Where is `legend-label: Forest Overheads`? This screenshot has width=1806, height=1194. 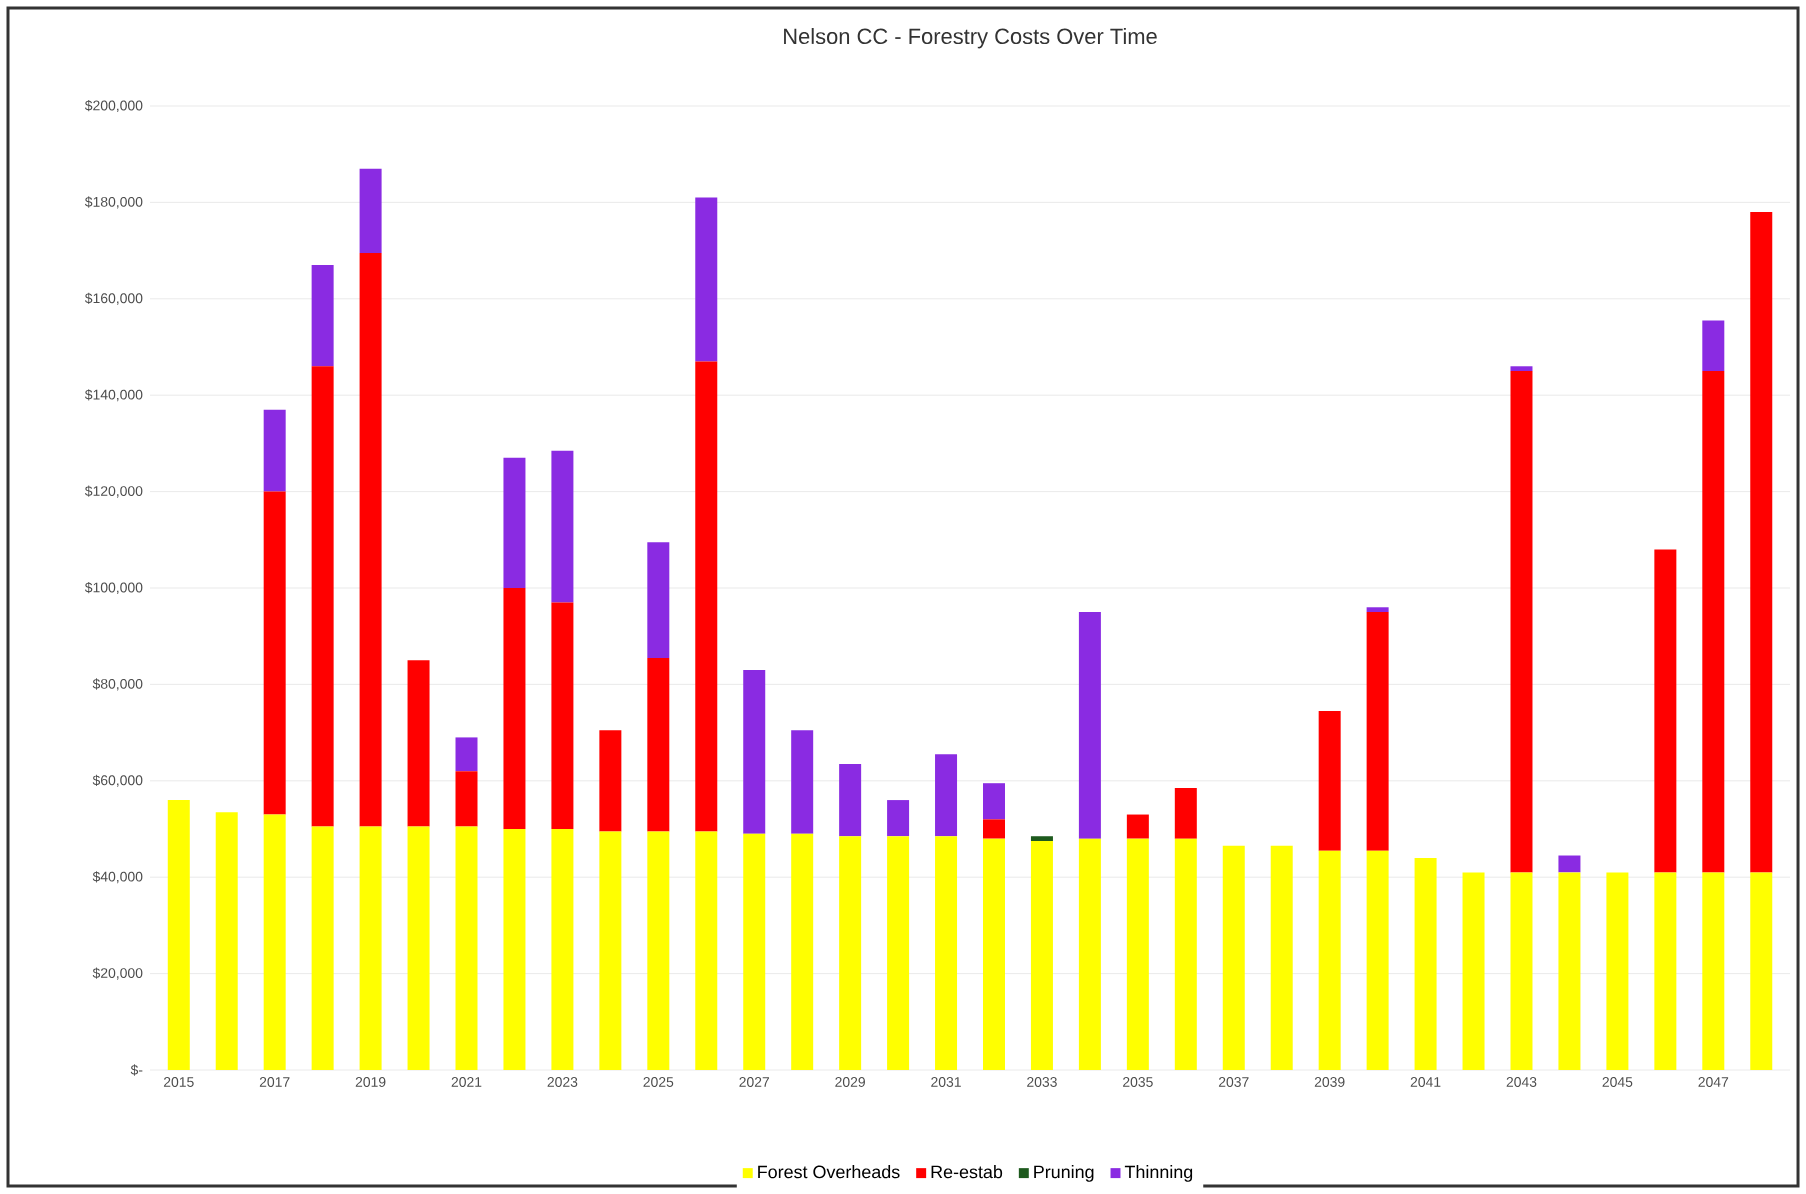
legend-label: Forest Overheads is located at coordinates (829, 1172).